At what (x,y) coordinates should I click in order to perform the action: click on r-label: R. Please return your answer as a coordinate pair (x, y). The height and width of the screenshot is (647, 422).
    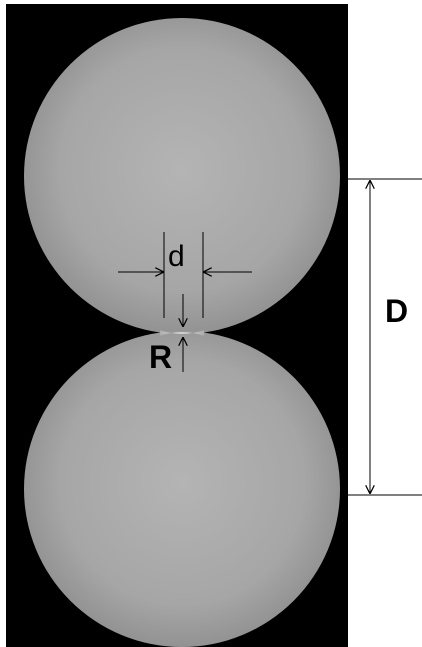
    Looking at the image, I should click on (160, 357).